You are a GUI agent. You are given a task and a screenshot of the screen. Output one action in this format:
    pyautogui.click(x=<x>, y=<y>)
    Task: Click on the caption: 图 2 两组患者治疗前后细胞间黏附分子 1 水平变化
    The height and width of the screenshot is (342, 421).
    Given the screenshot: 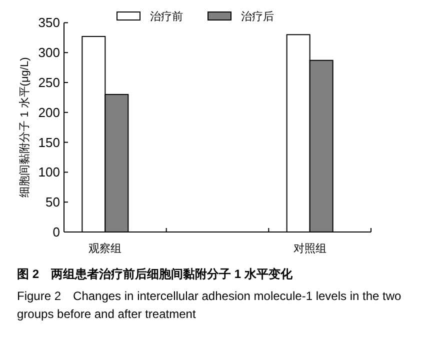 What is the action you would take?
    pyautogui.click(x=155, y=274)
    